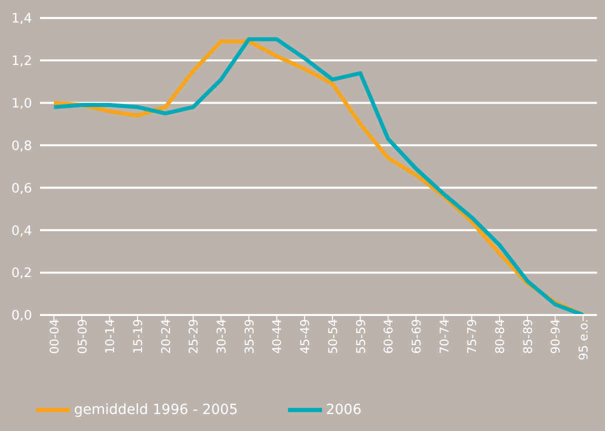 The width and height of the screenshot is (605, 431). What do you see at coordinates (277, 336) in the screenshot?
I see `x-tick-label: 40-44` at bounding box center [277, 336].